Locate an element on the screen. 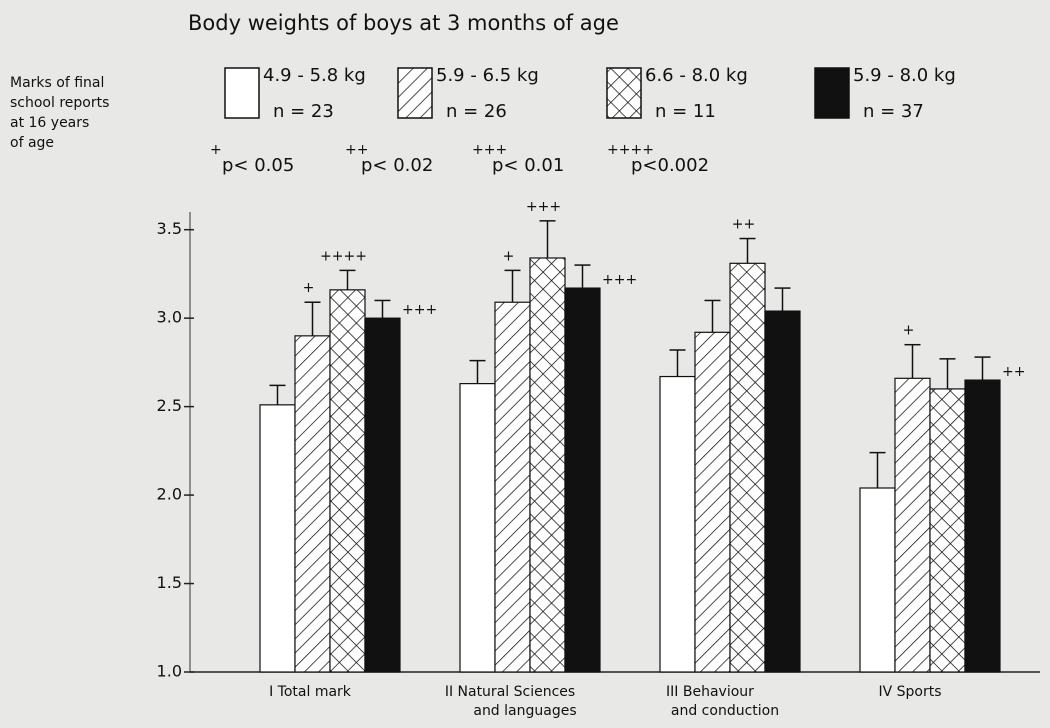  x-tick-label: and languages is located at coordinates (524, 711).